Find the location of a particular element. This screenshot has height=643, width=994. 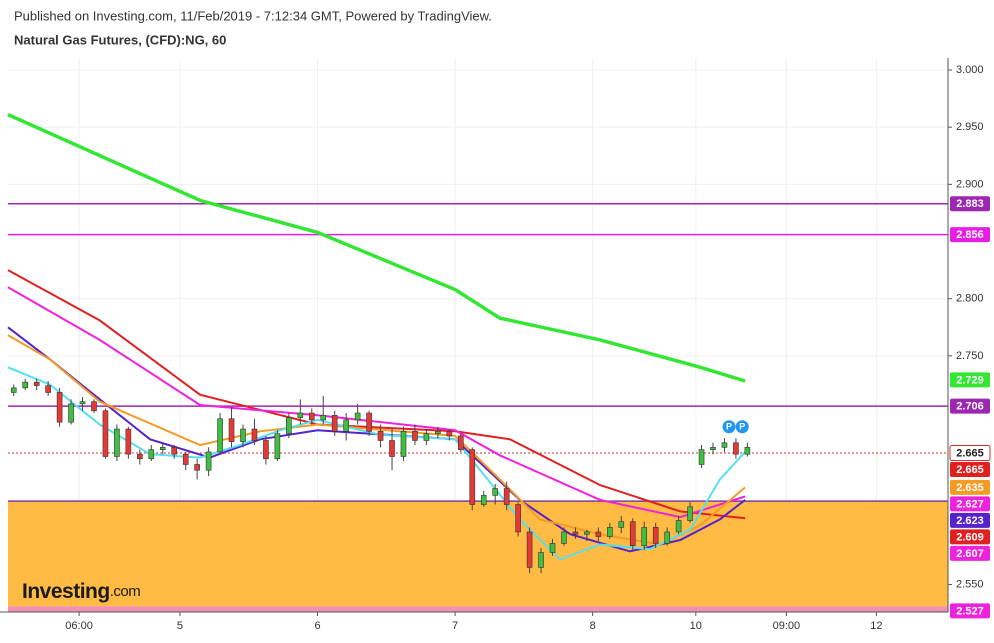

annotation-marker is located at coordinates (729, 427).